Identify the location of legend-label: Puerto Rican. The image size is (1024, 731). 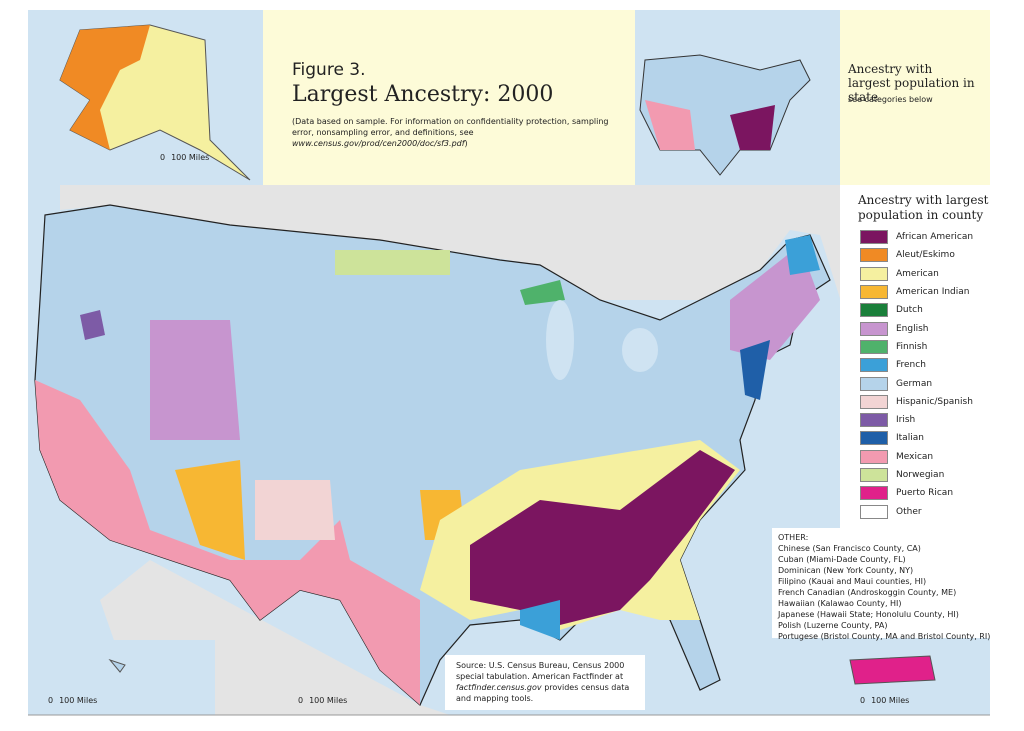
(925, 493).